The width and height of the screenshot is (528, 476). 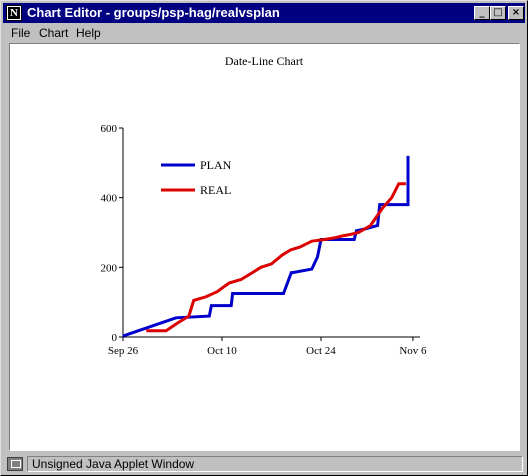 I want to click on chart-title: Date-Line Chart, so click(x=264, y=61).